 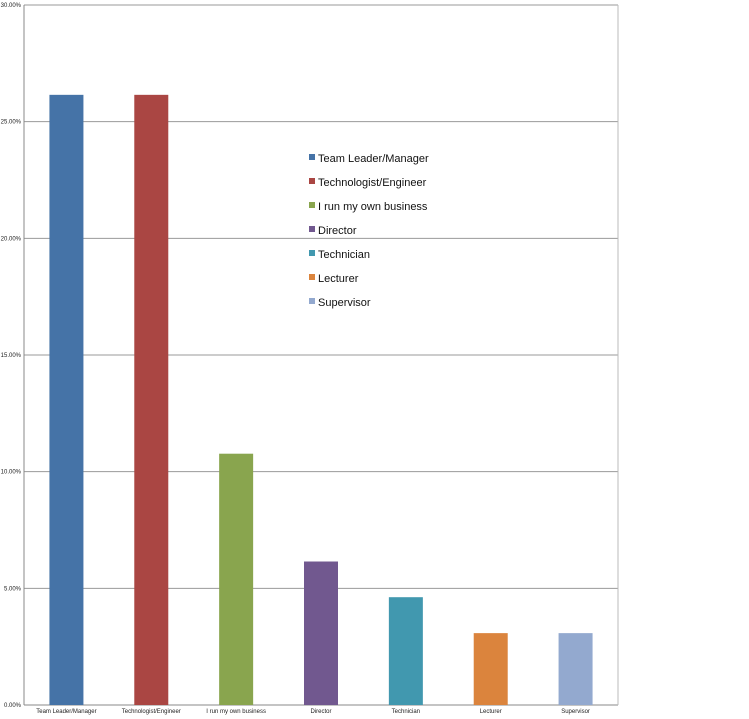 What do you see at coordinates (11, 123) in the screenshot?
I see `y-tick-label: 25.00%` at bounding box center [11, 123].